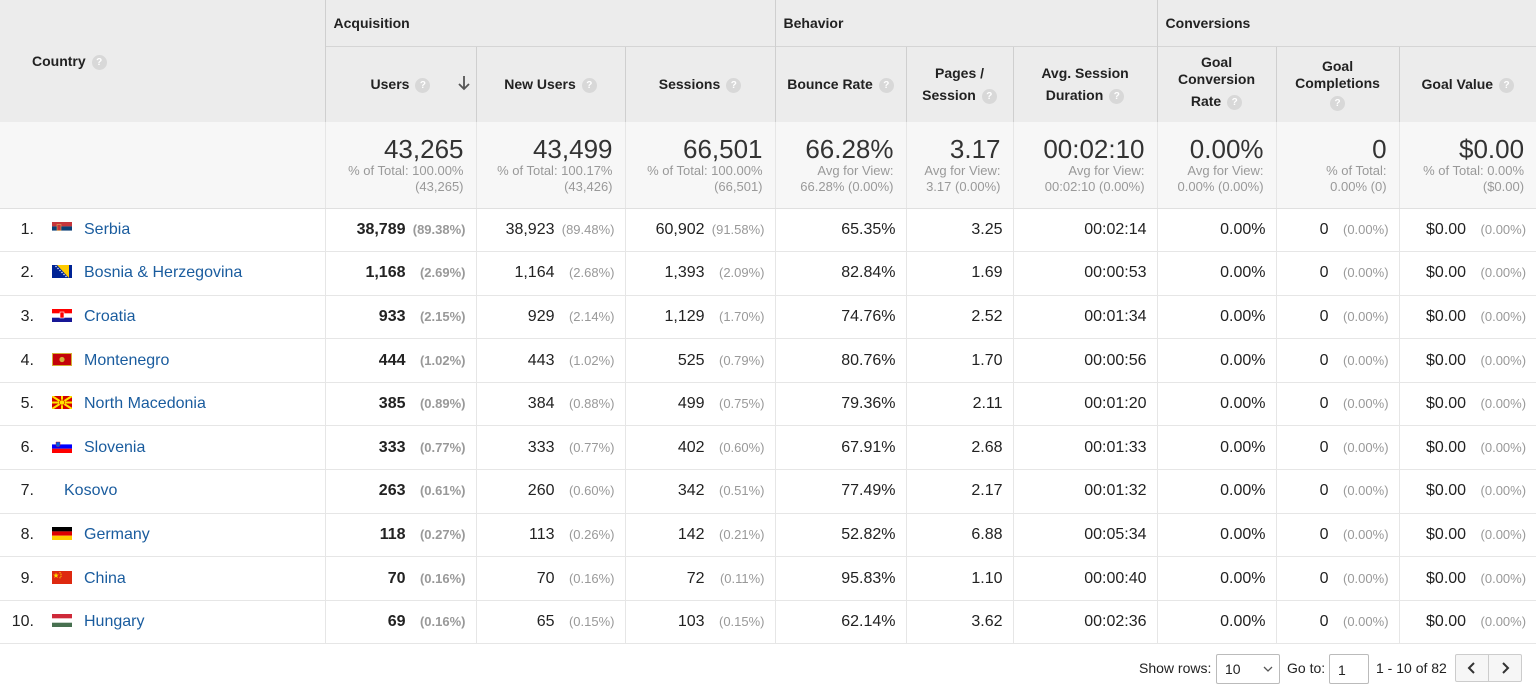  Describe the element at coordinates (91, 491) in the screenshot. I see `country-link: Kosovo` at that location.